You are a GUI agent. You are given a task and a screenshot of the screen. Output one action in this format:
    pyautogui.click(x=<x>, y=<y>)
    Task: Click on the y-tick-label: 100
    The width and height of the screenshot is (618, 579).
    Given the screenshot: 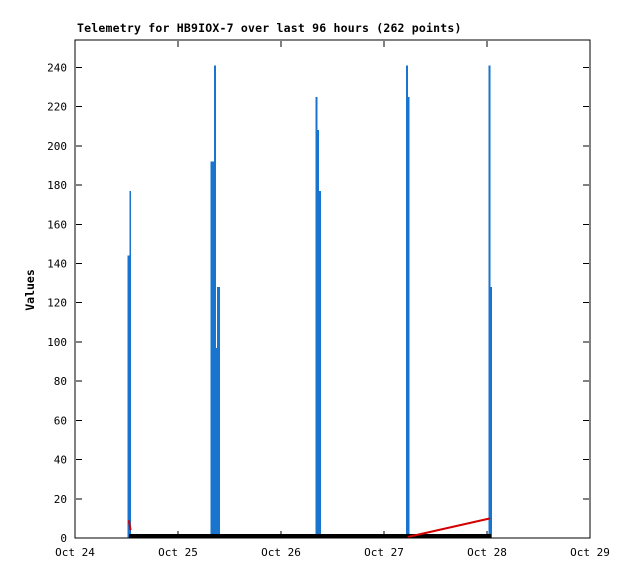 What is the action you would take?
    pyautogui.click(x=57, y=342)
    